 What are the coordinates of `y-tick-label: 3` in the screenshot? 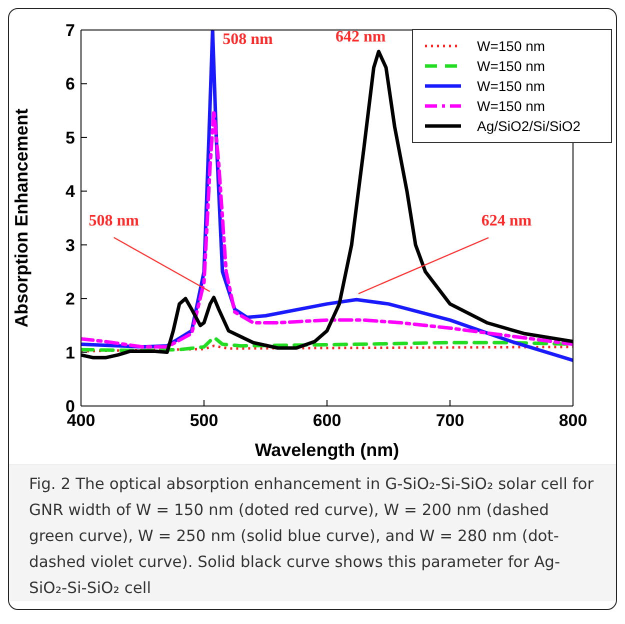 It's located at (70, 245).